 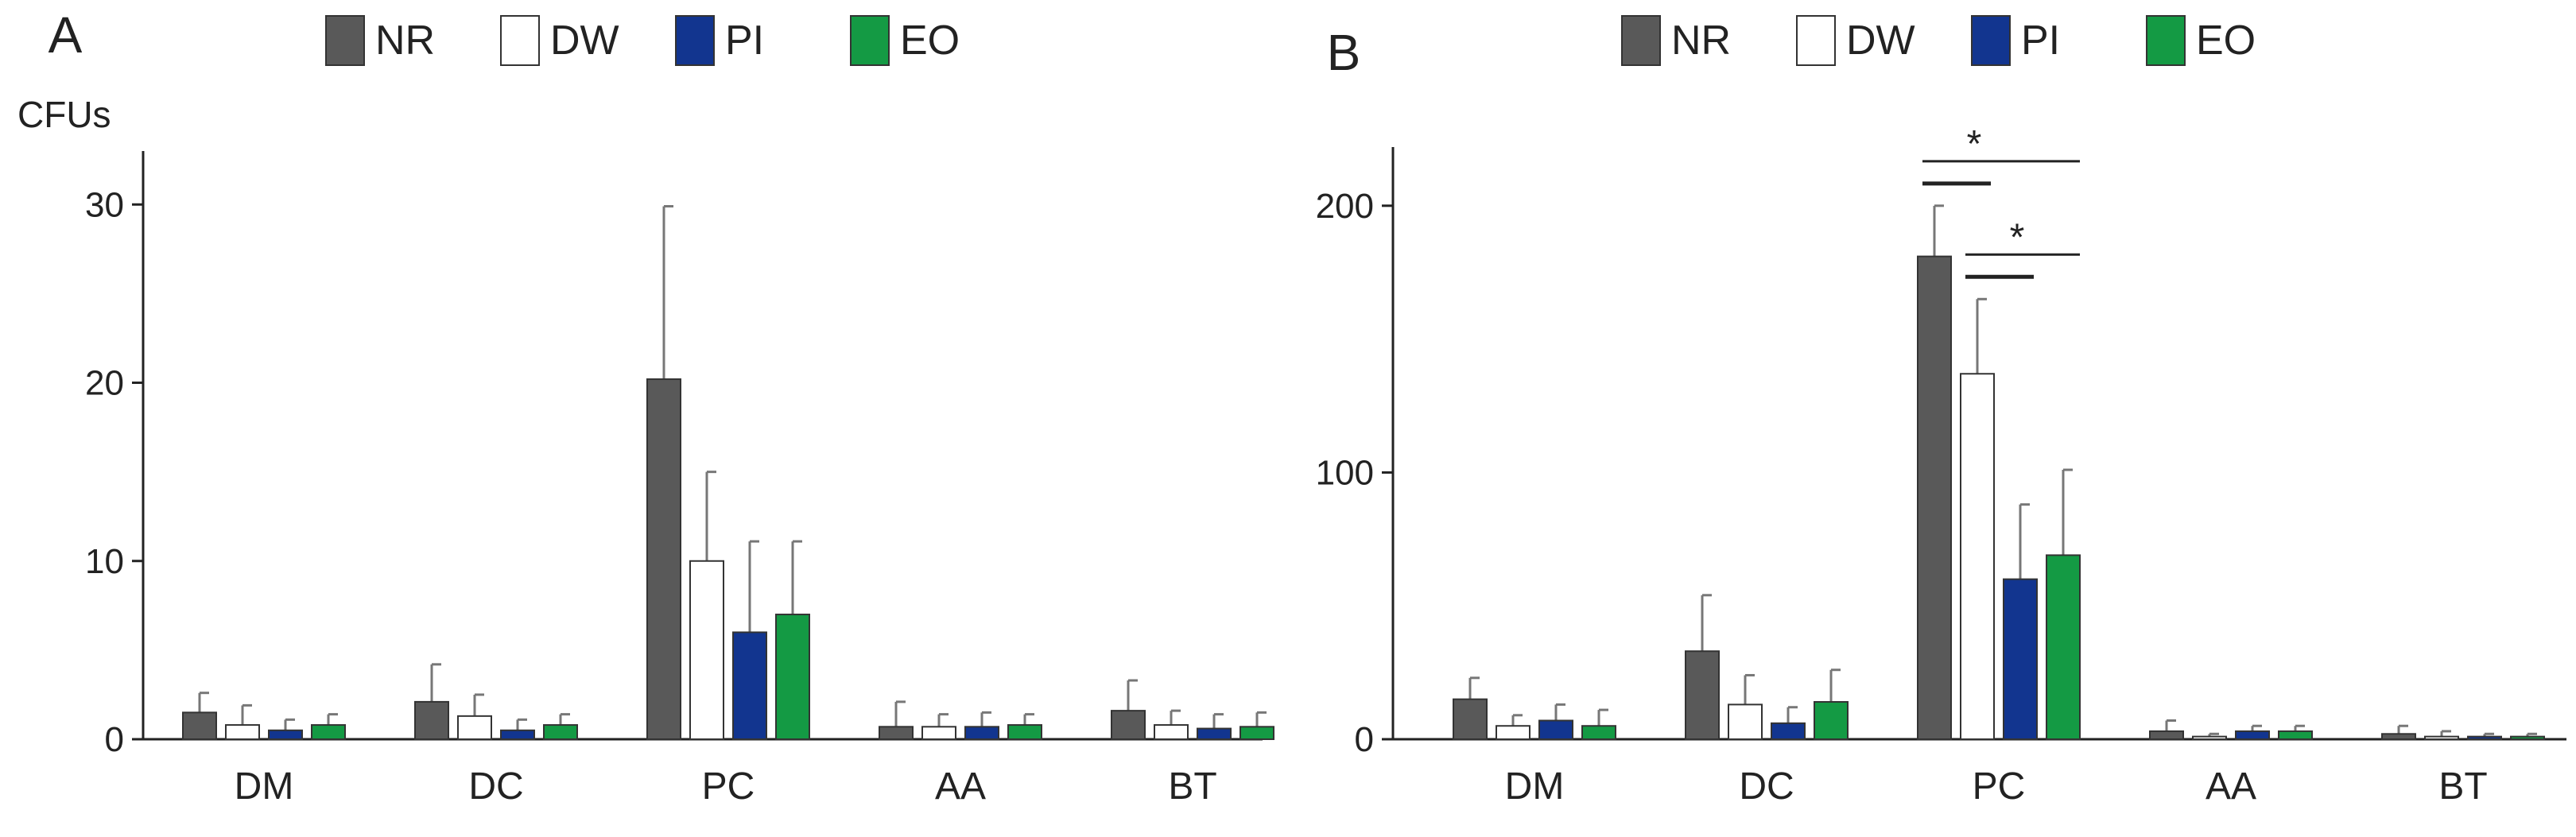 What do you see at coordinates (105, 383) in the screenshot?
I see `y-tick-label: 20` at bounding box center [105, 383].